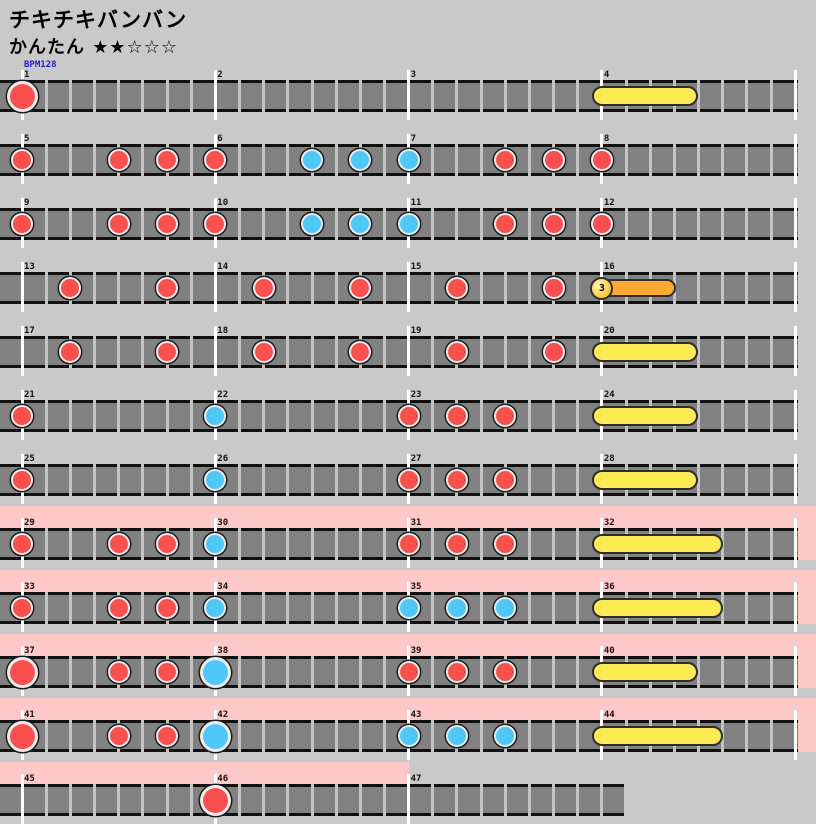  What do you see at coordinates (609, 651) in the screenshot?
I see `measure-number: 40` at bounding box center [609, 651].